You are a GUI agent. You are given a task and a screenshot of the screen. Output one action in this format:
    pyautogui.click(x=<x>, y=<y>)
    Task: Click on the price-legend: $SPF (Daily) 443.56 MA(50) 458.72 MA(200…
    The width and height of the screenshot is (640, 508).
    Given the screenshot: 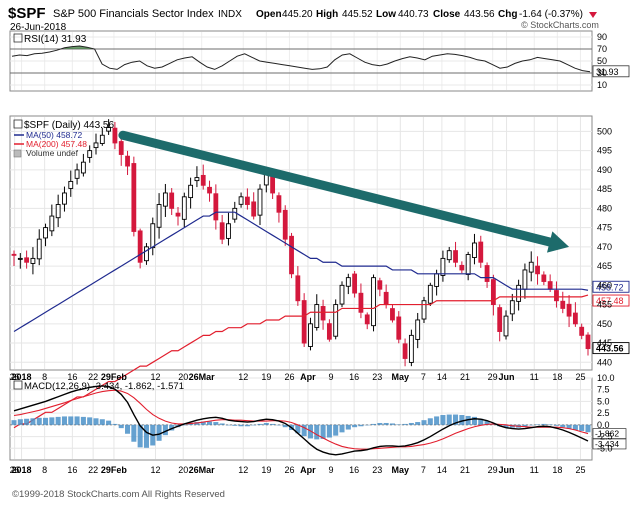 What is the action you would take?
    pyautogui.click(x=63, y=138)
    